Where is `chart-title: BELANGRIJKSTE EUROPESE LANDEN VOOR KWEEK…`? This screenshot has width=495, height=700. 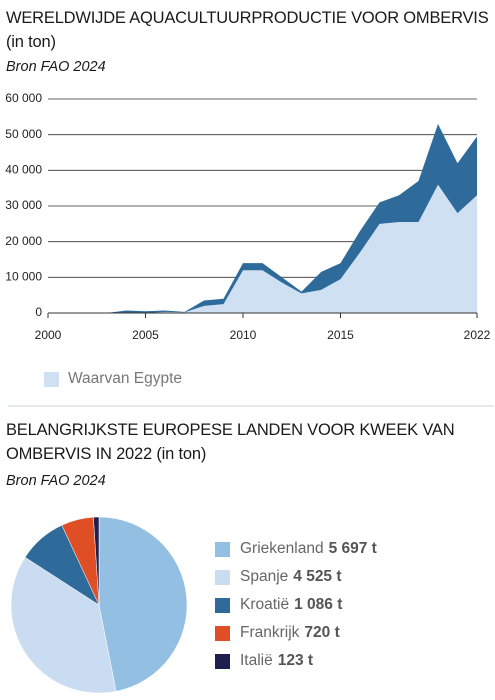 chart-title: BELANGRIJKSTE EUROPESE LANDEN VOOR KWEEK… is located at coordinates (230, 442).